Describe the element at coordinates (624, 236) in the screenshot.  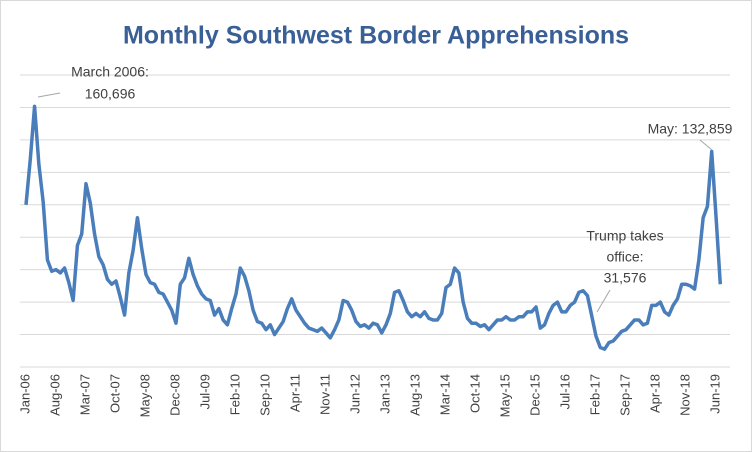
I see `annotation: Trump takes` at that location.